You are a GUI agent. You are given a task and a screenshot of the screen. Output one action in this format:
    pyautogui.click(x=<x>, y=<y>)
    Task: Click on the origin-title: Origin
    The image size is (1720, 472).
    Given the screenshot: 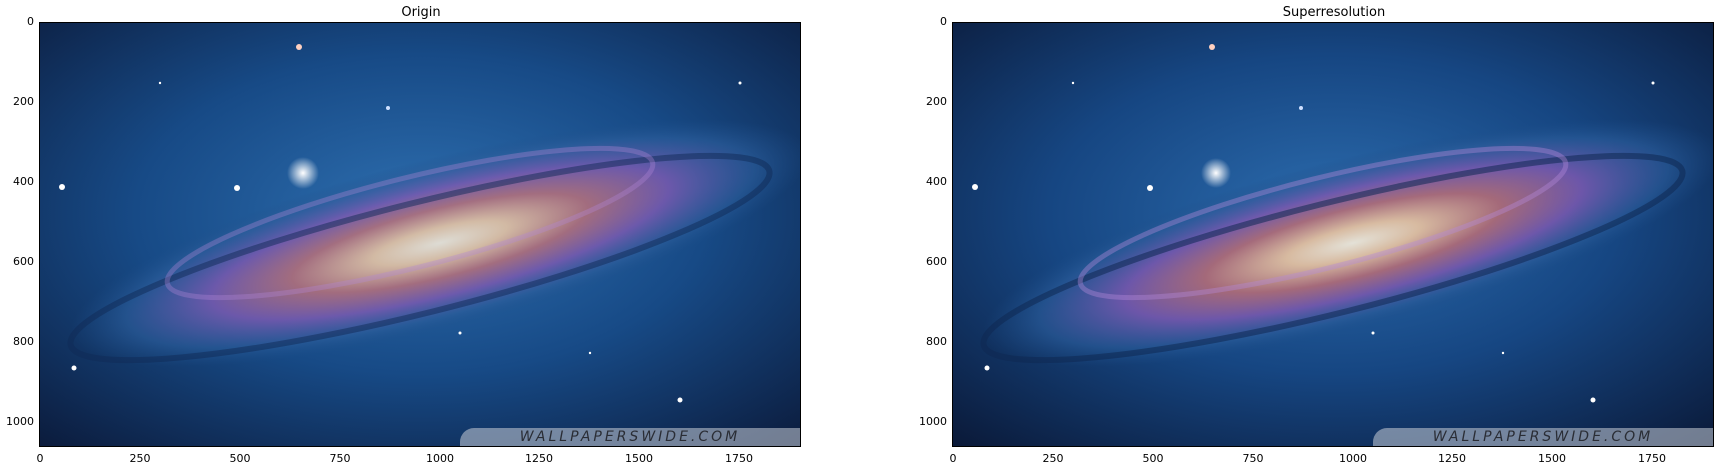 What is the action you would take?
    pyautogui.click(x=421, y=12)
    